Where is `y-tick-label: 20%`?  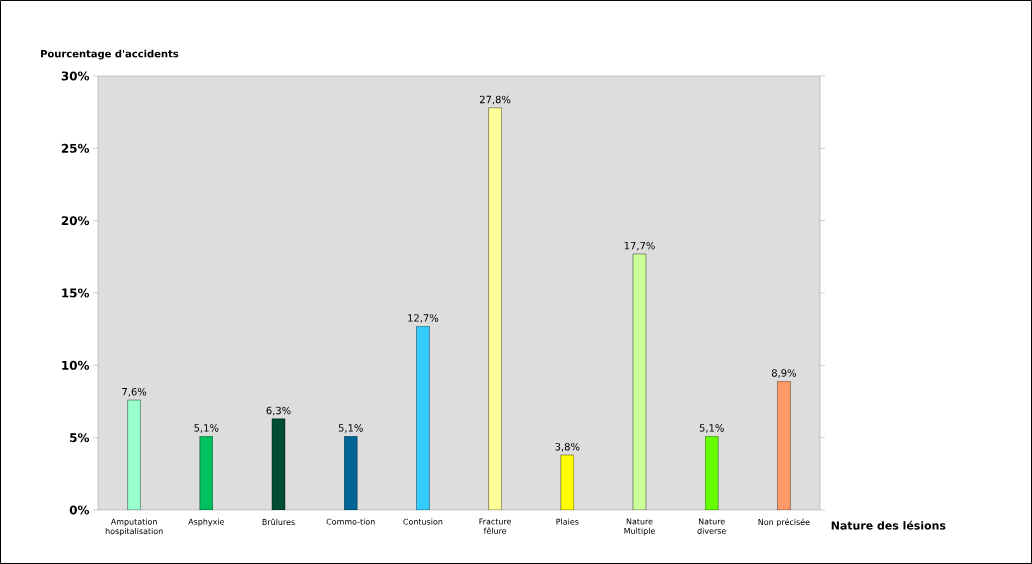
y-tick-label: 20% is located at coordinates (75, 221).